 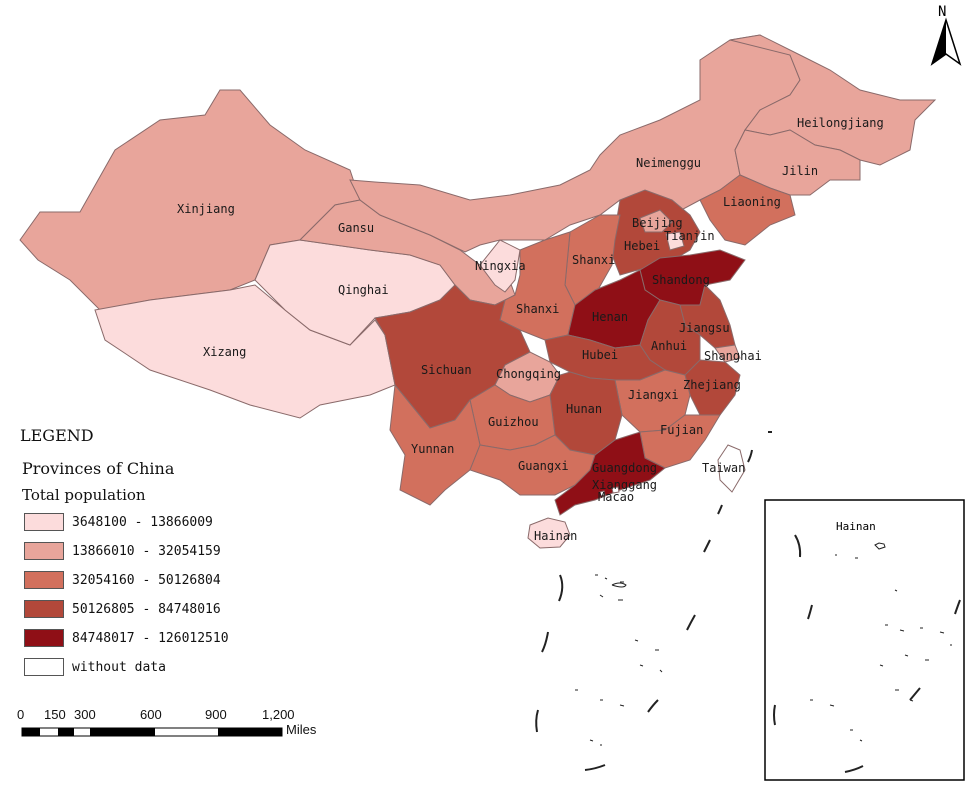 What do you see at coordinates (704, 328) in the screenshot?
I see `label-jiangsu: Jiangsu` at bounding box center [704, 328].